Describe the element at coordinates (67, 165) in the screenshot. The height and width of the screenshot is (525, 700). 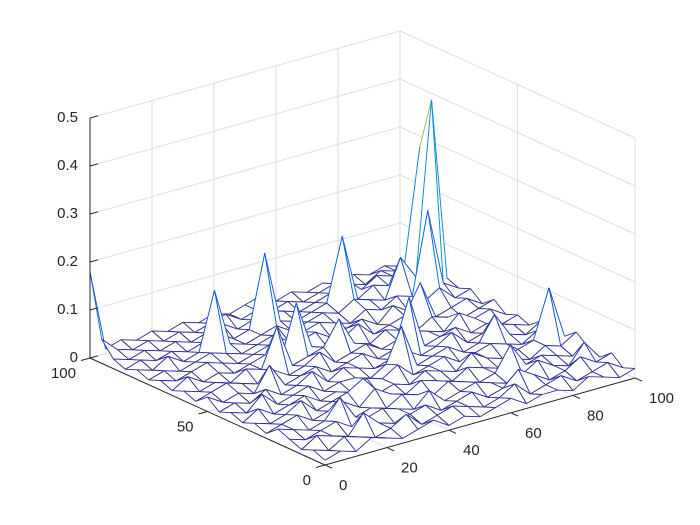
I see `z-tick-label: 0.4` at that location.